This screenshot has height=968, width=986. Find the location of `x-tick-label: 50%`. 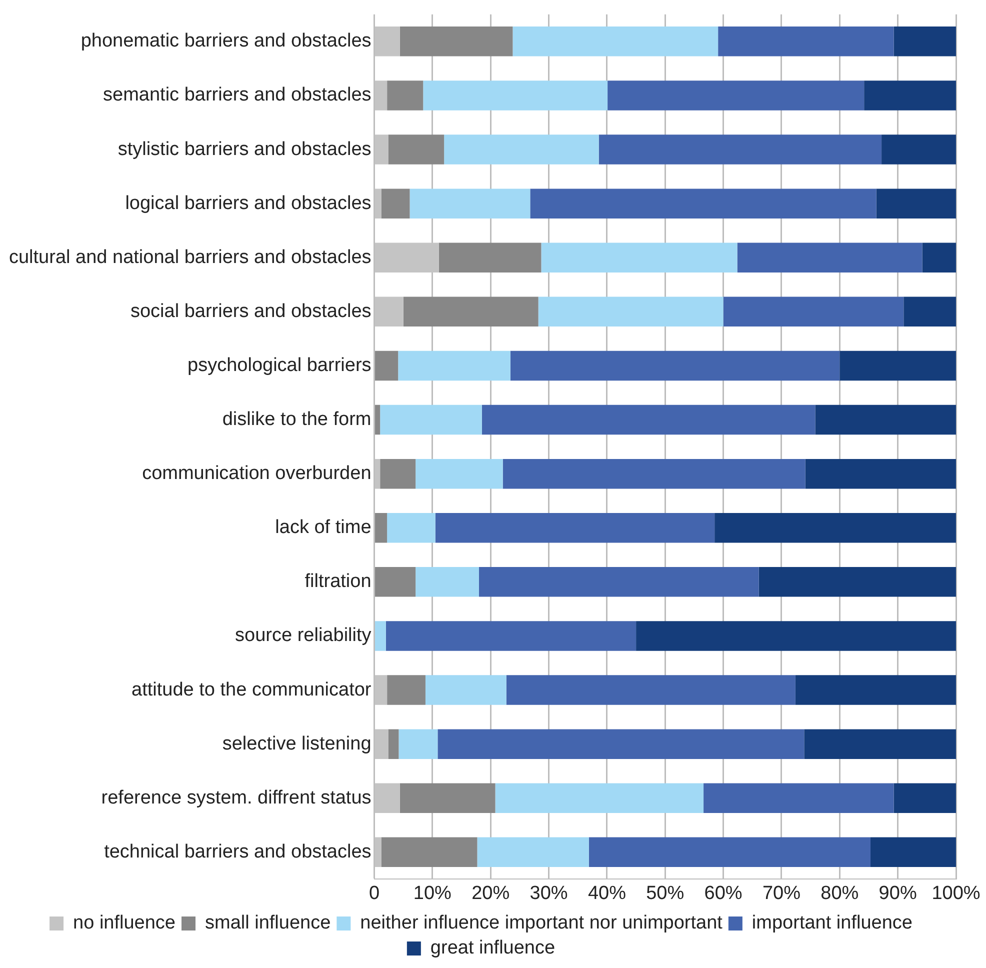

x-tick-label: 50% is located at coordinates (665, 893).